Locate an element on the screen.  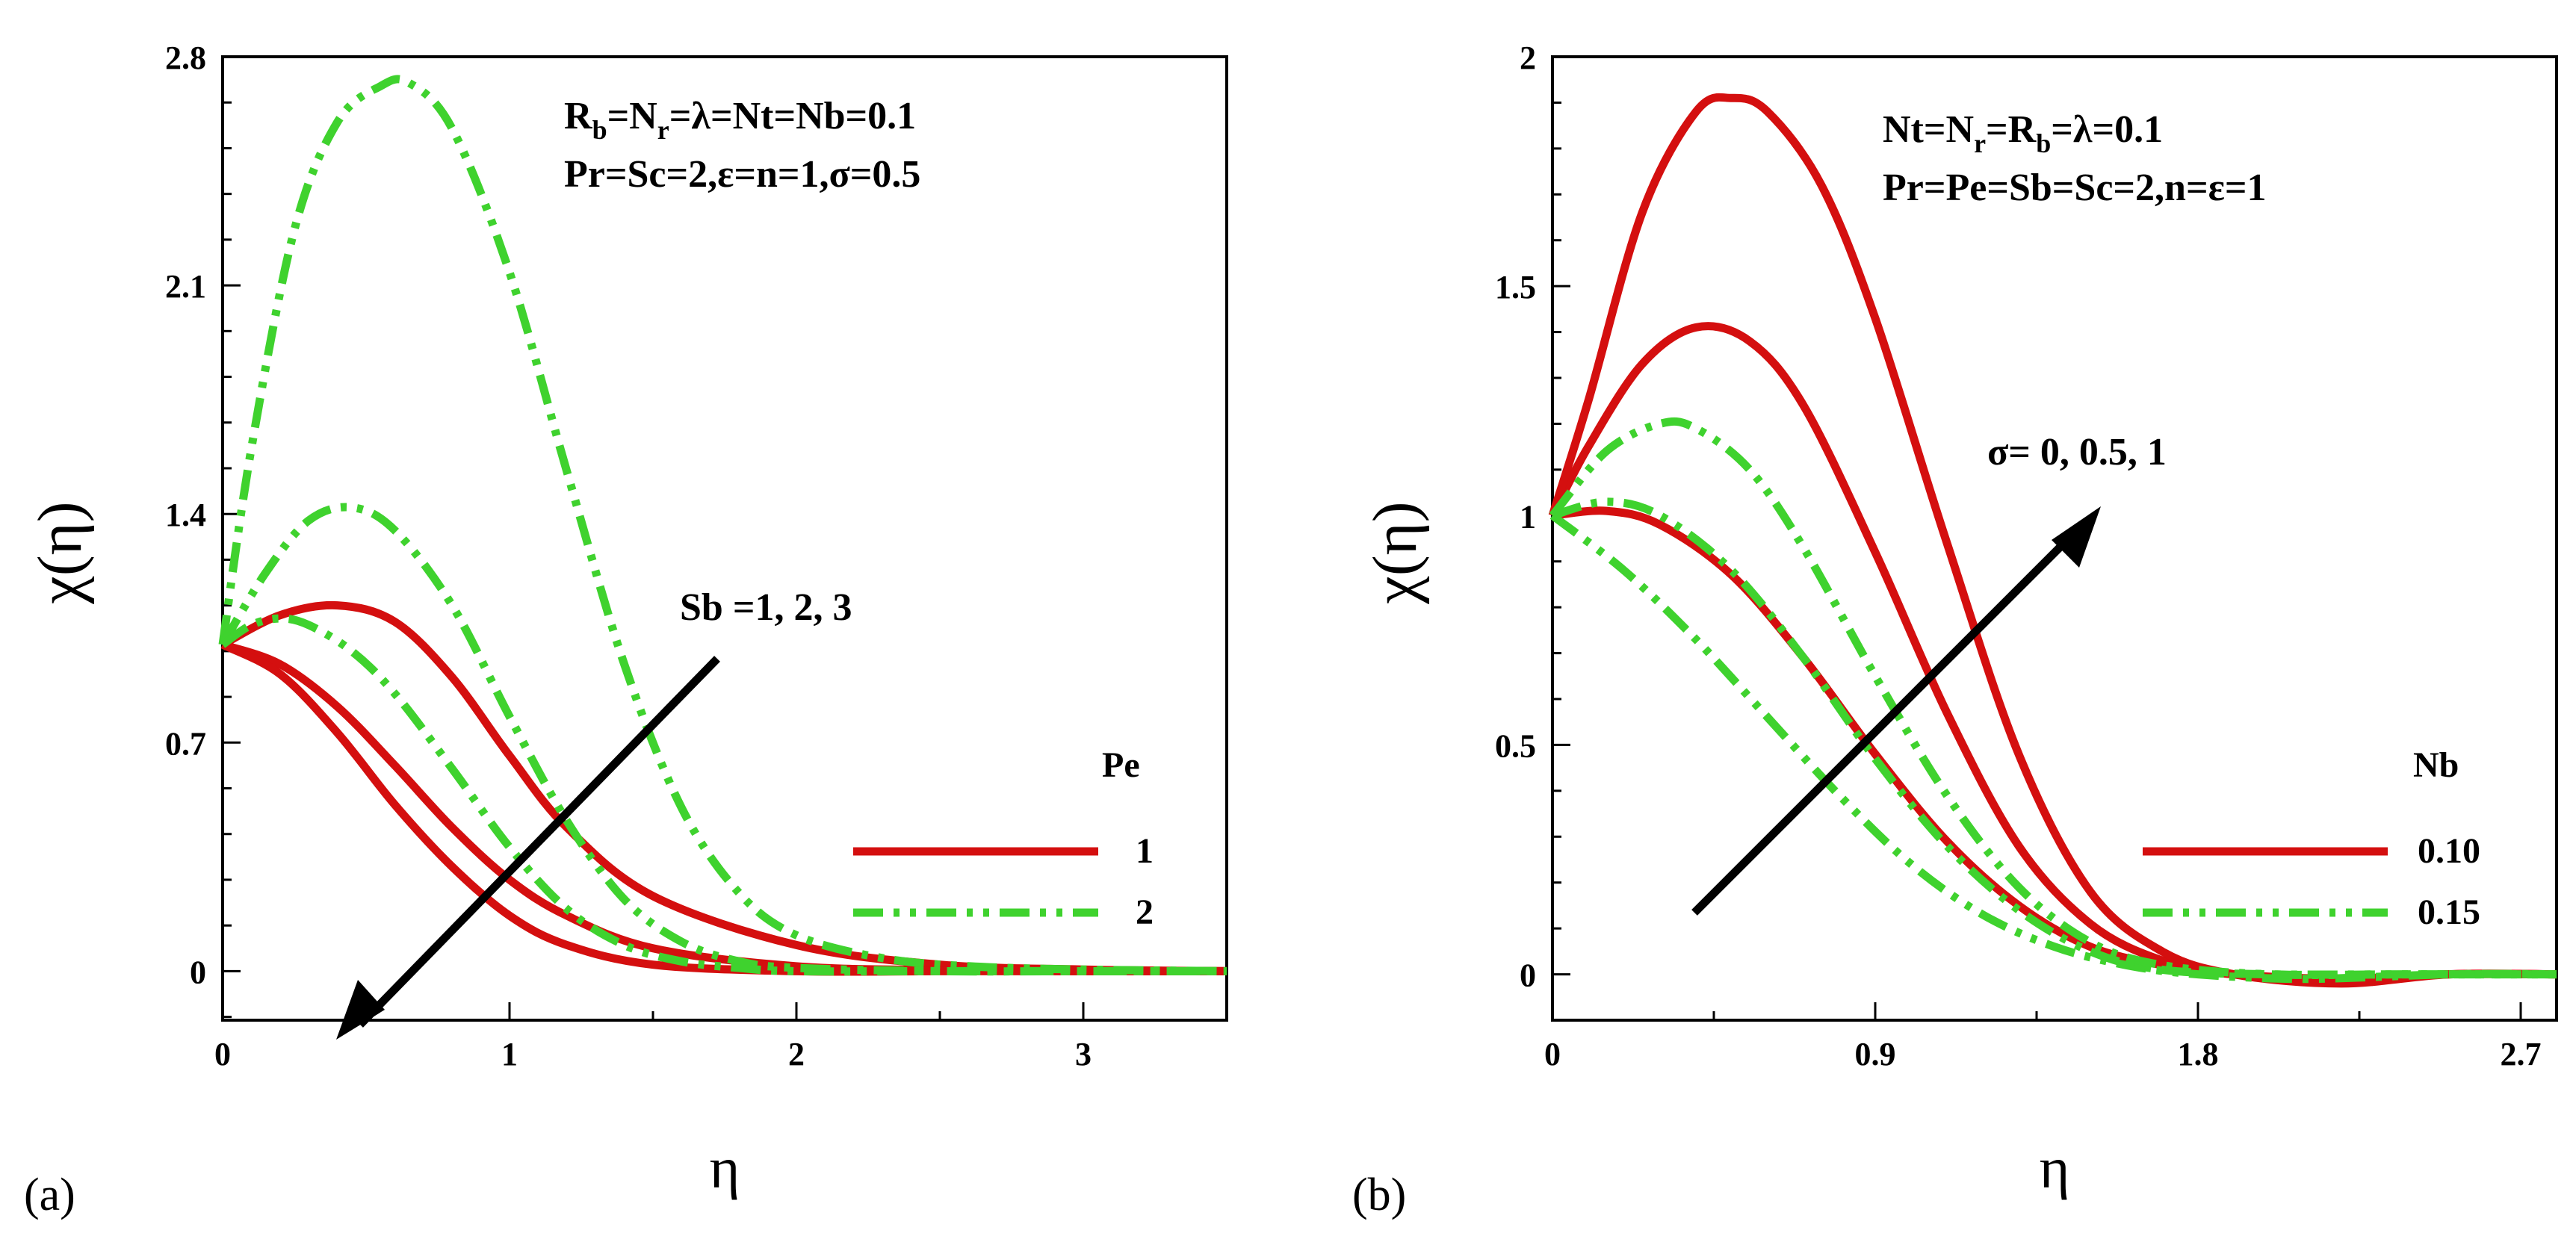
x-tick-label: 2.7 is located at coordinates (2521, 1054).